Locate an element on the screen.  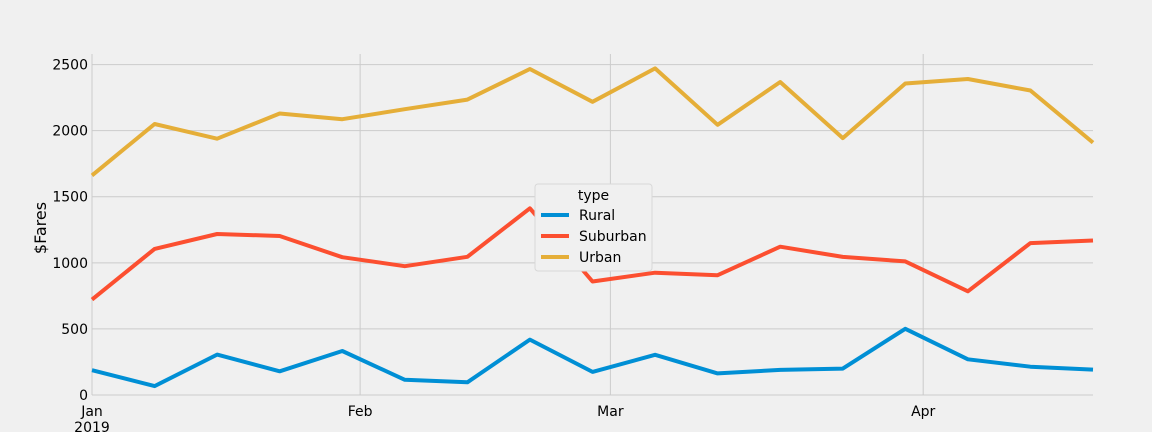
y-tick-label: 2000 is located at coordinates (70, 132).